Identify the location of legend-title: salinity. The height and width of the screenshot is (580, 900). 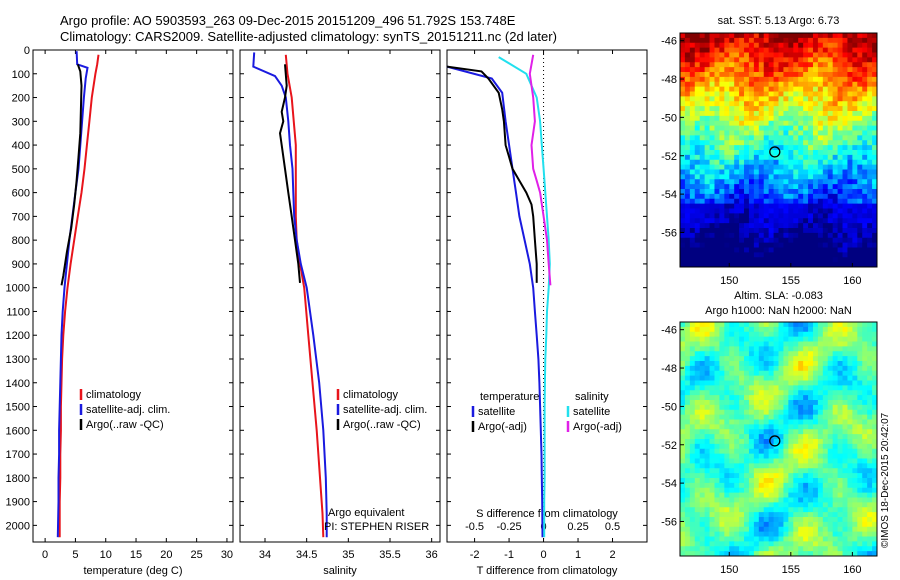
(592, 397).